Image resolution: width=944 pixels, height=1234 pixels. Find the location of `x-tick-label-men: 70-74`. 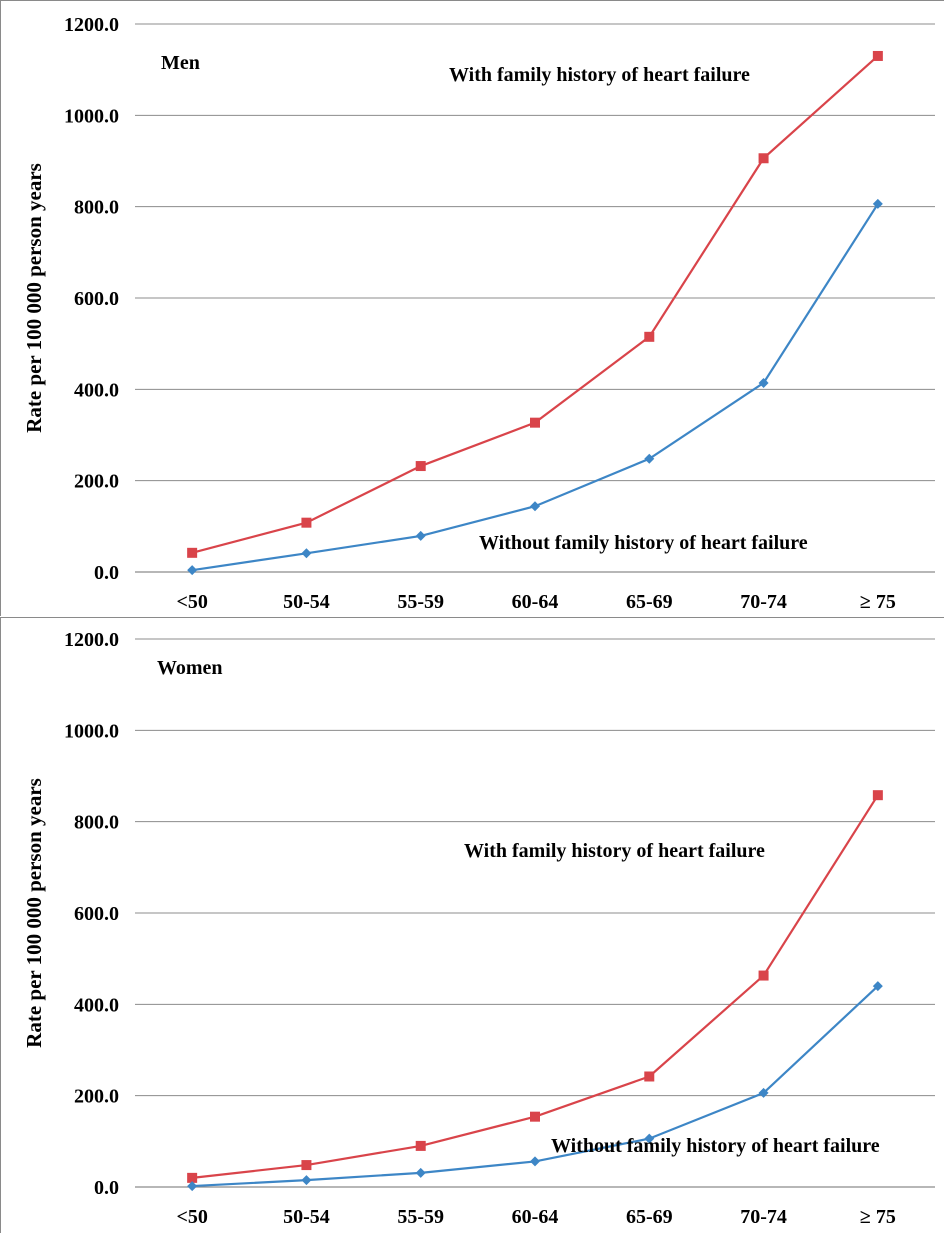

x-tick-label-men: 70-74 is located at coordinates (763, 602).